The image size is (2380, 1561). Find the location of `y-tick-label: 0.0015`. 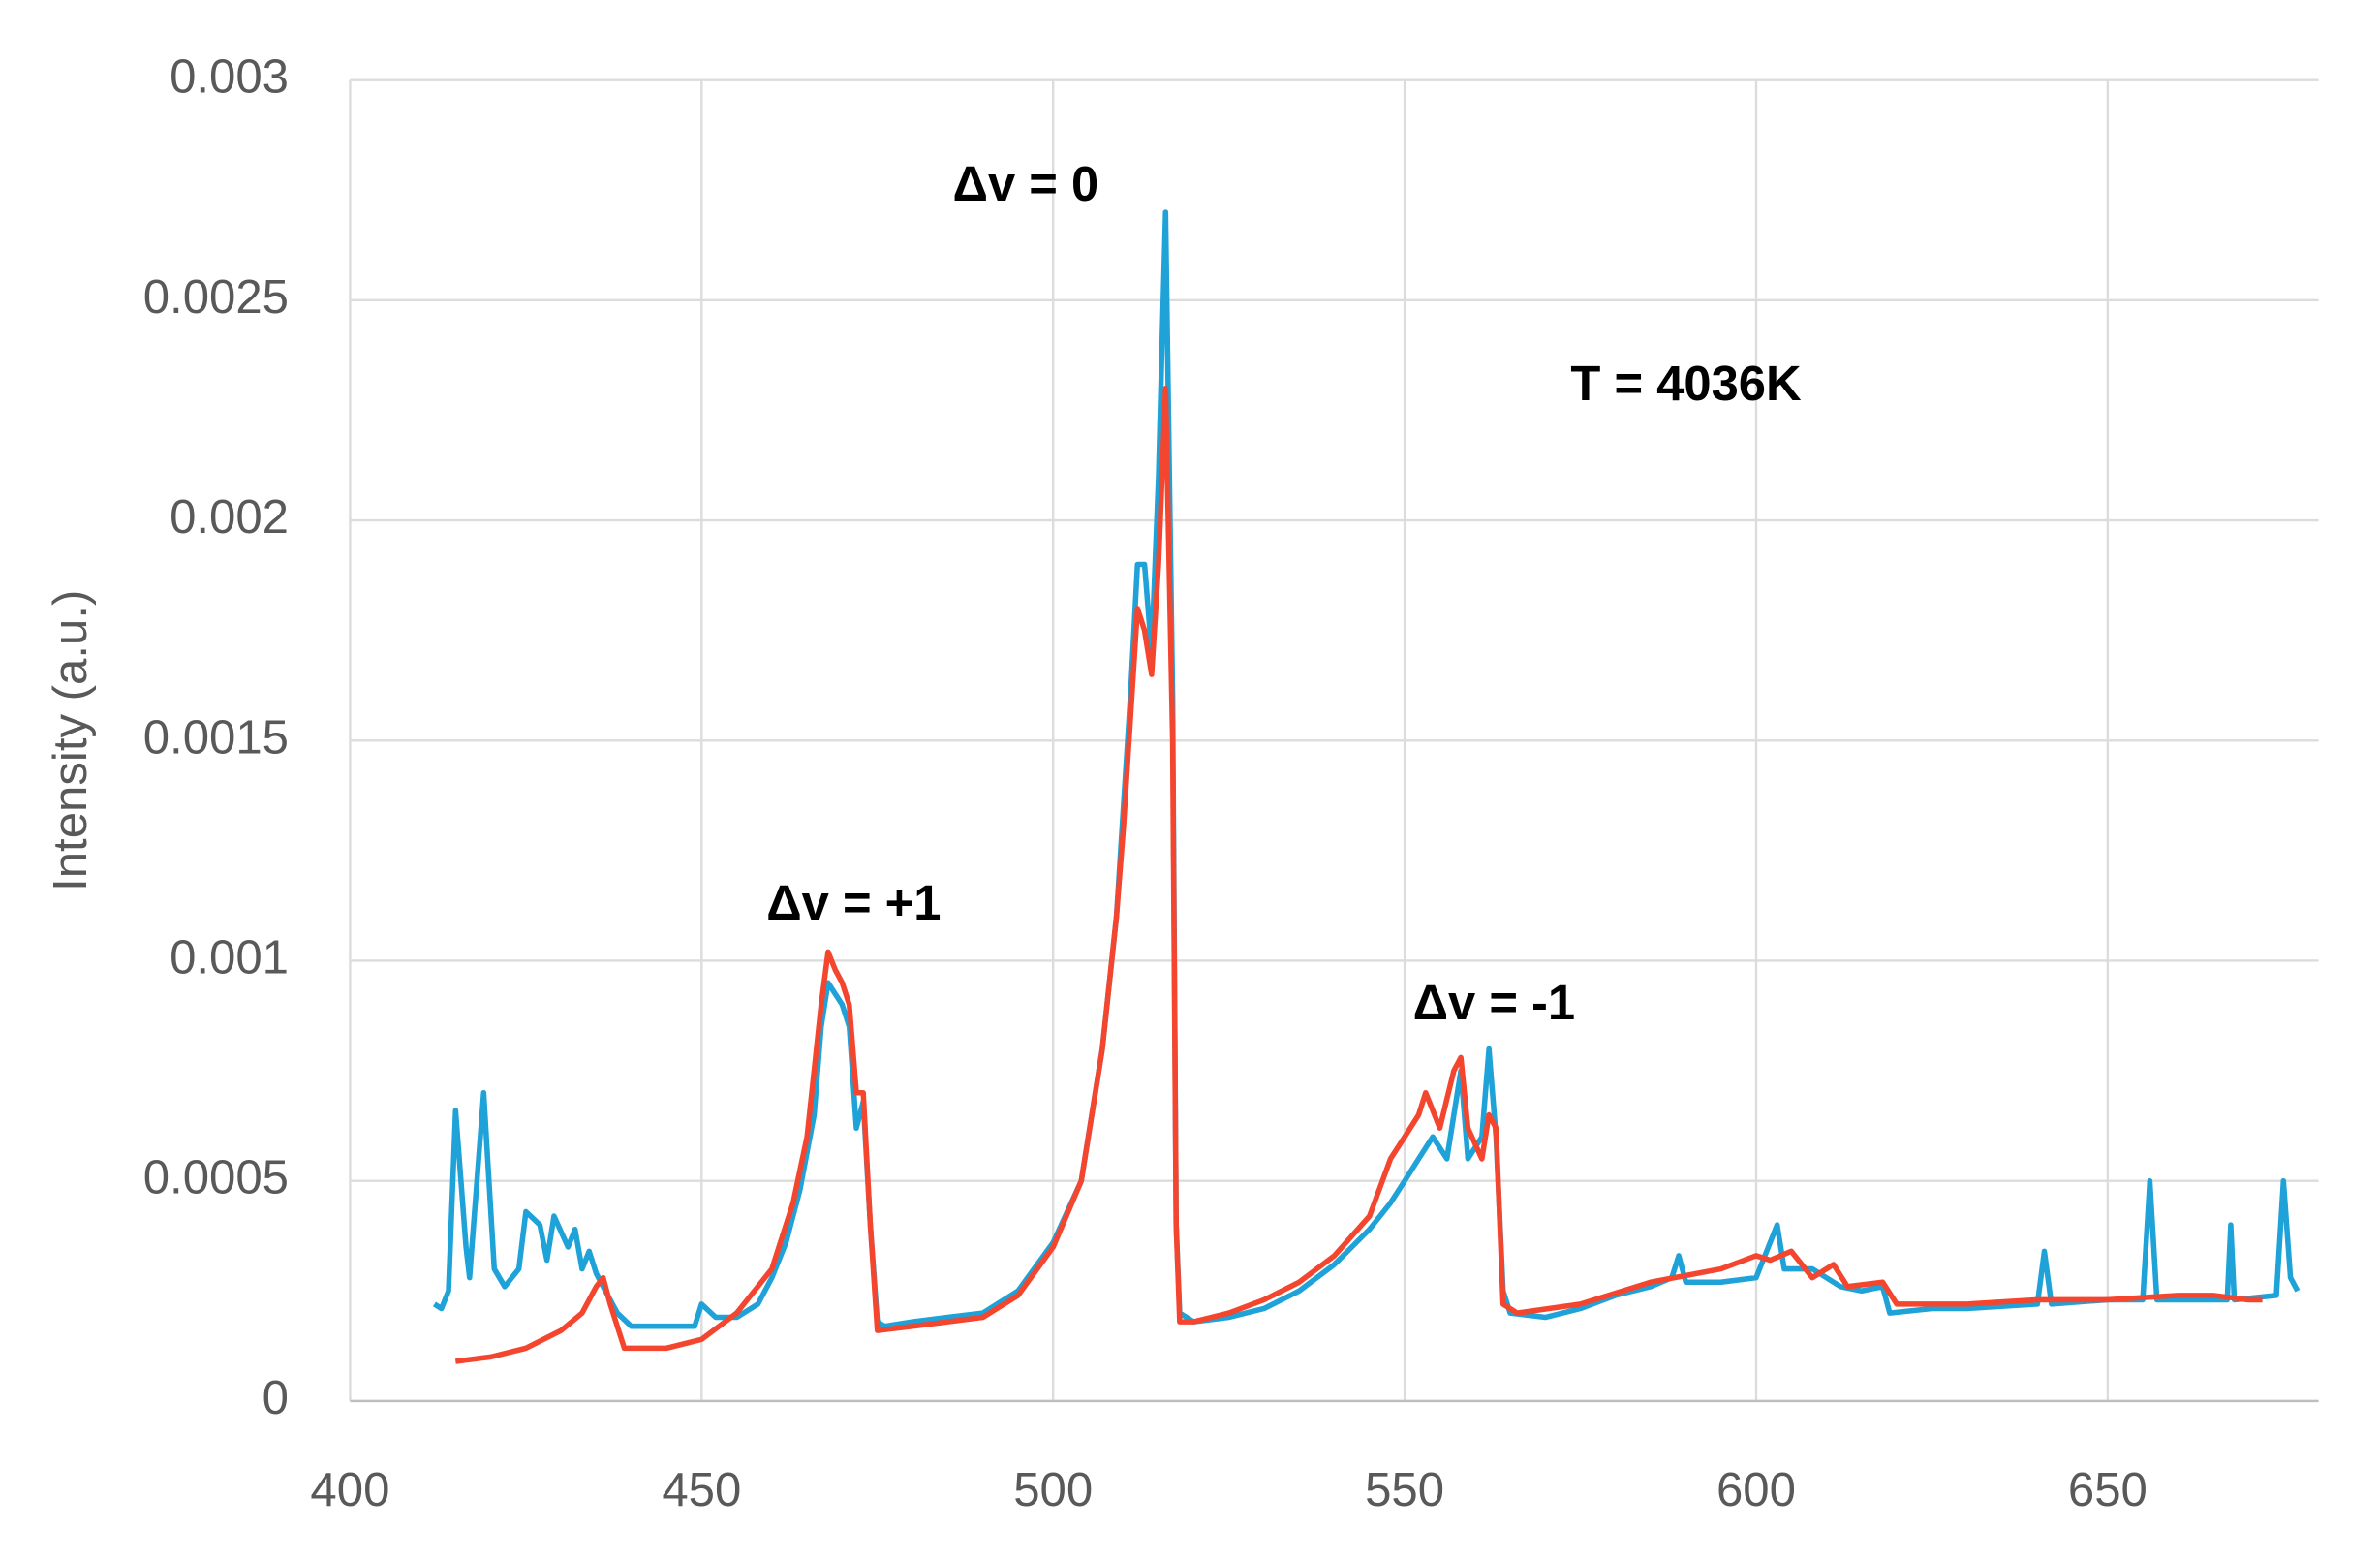

y-tick-label: 0.0015 is located at coordinates (216, 737).